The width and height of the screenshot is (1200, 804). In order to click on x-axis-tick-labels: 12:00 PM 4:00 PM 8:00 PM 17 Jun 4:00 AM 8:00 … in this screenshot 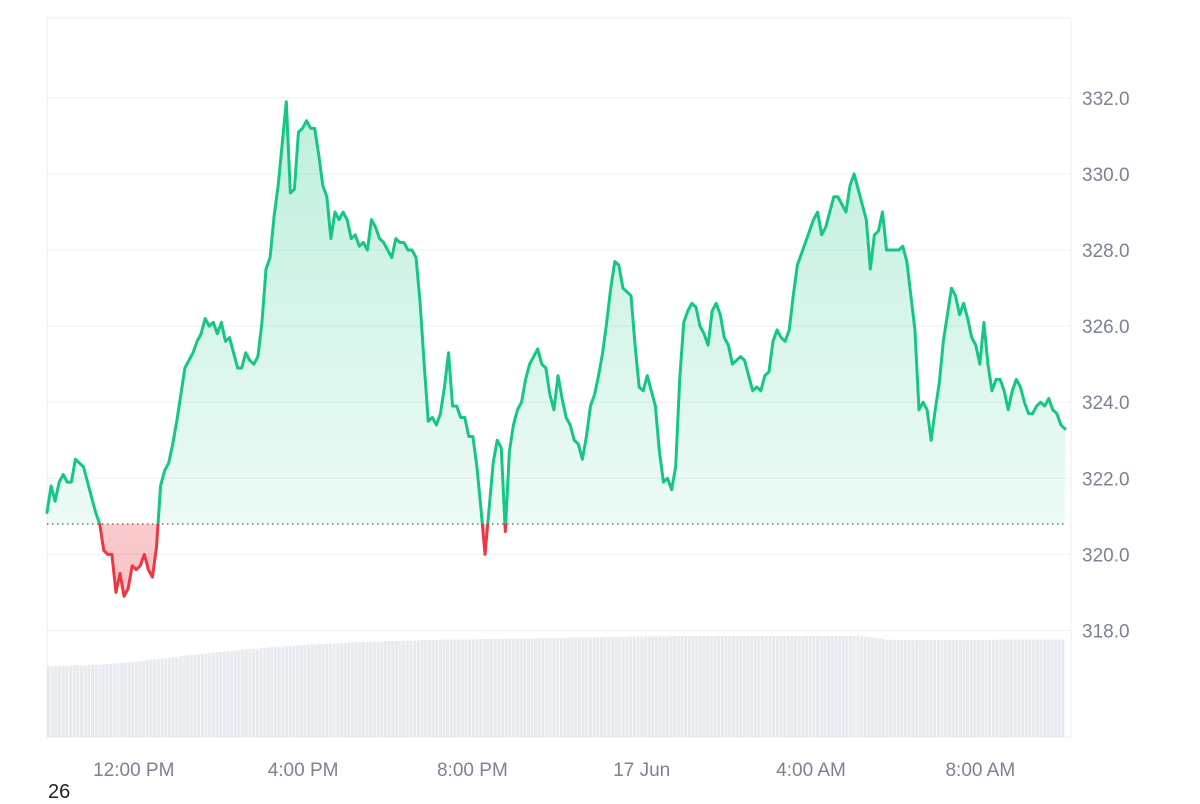, I will do `click(554, 770)`.